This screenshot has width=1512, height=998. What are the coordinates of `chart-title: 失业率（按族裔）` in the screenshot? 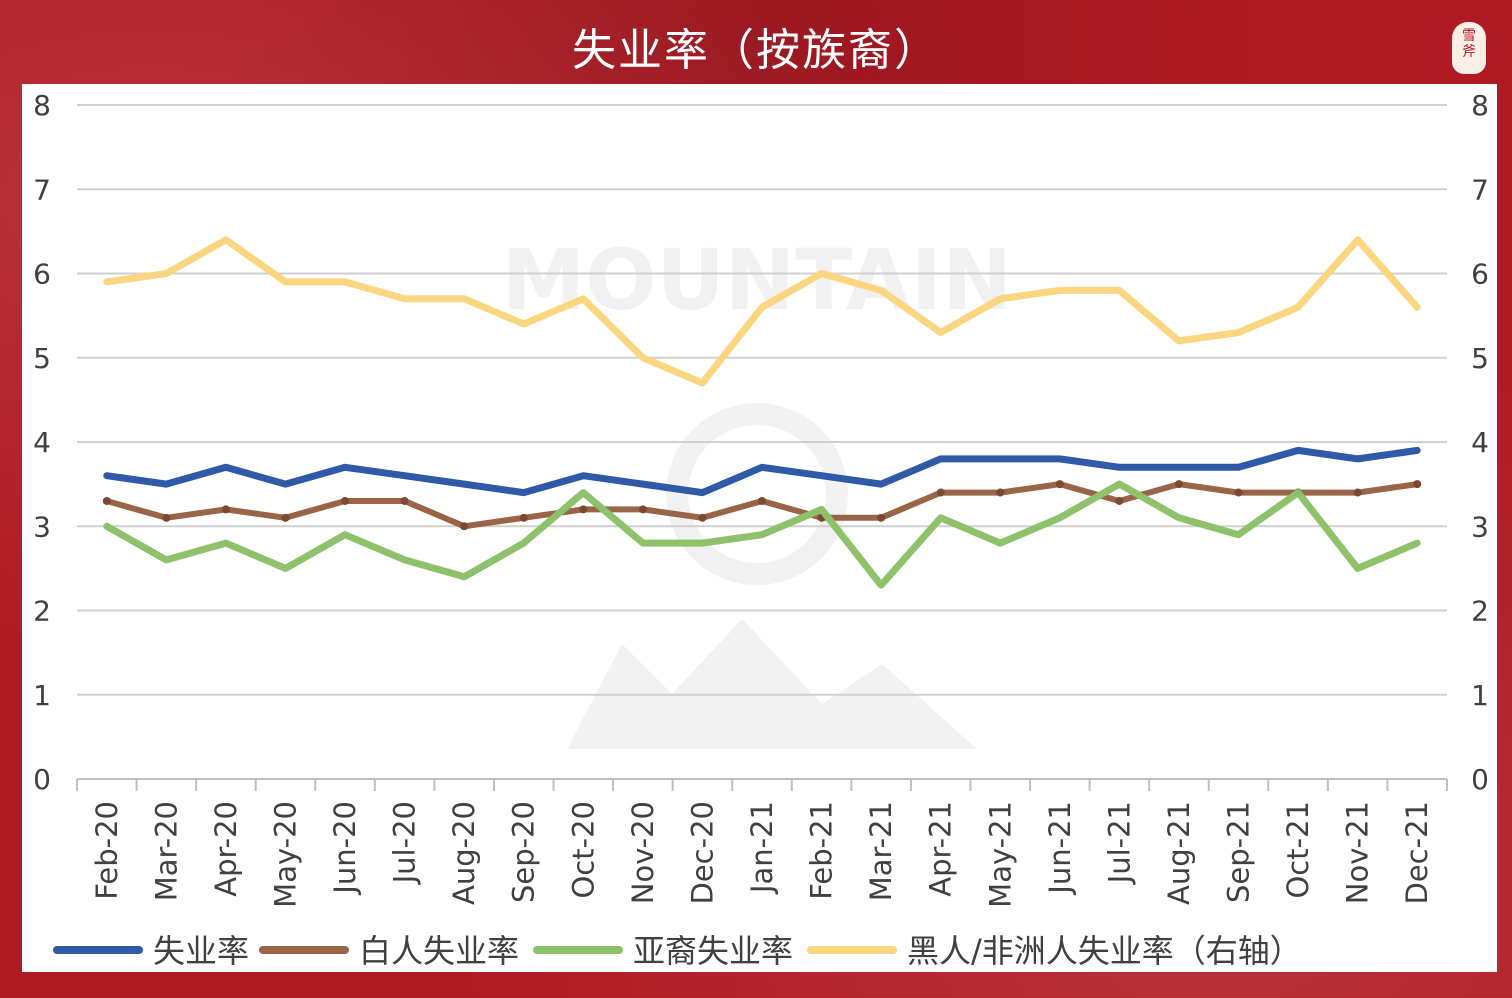 It's located at (756, 50).